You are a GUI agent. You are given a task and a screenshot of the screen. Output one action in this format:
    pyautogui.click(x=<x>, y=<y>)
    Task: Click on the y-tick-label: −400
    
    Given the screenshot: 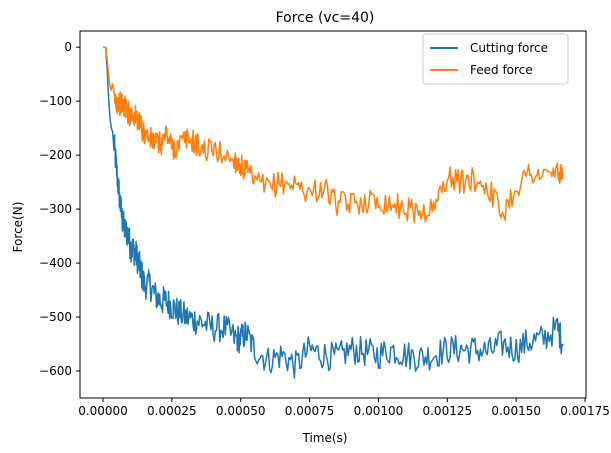 What is the action you would take?
    pyautogui.click(x=55, y=263)
    